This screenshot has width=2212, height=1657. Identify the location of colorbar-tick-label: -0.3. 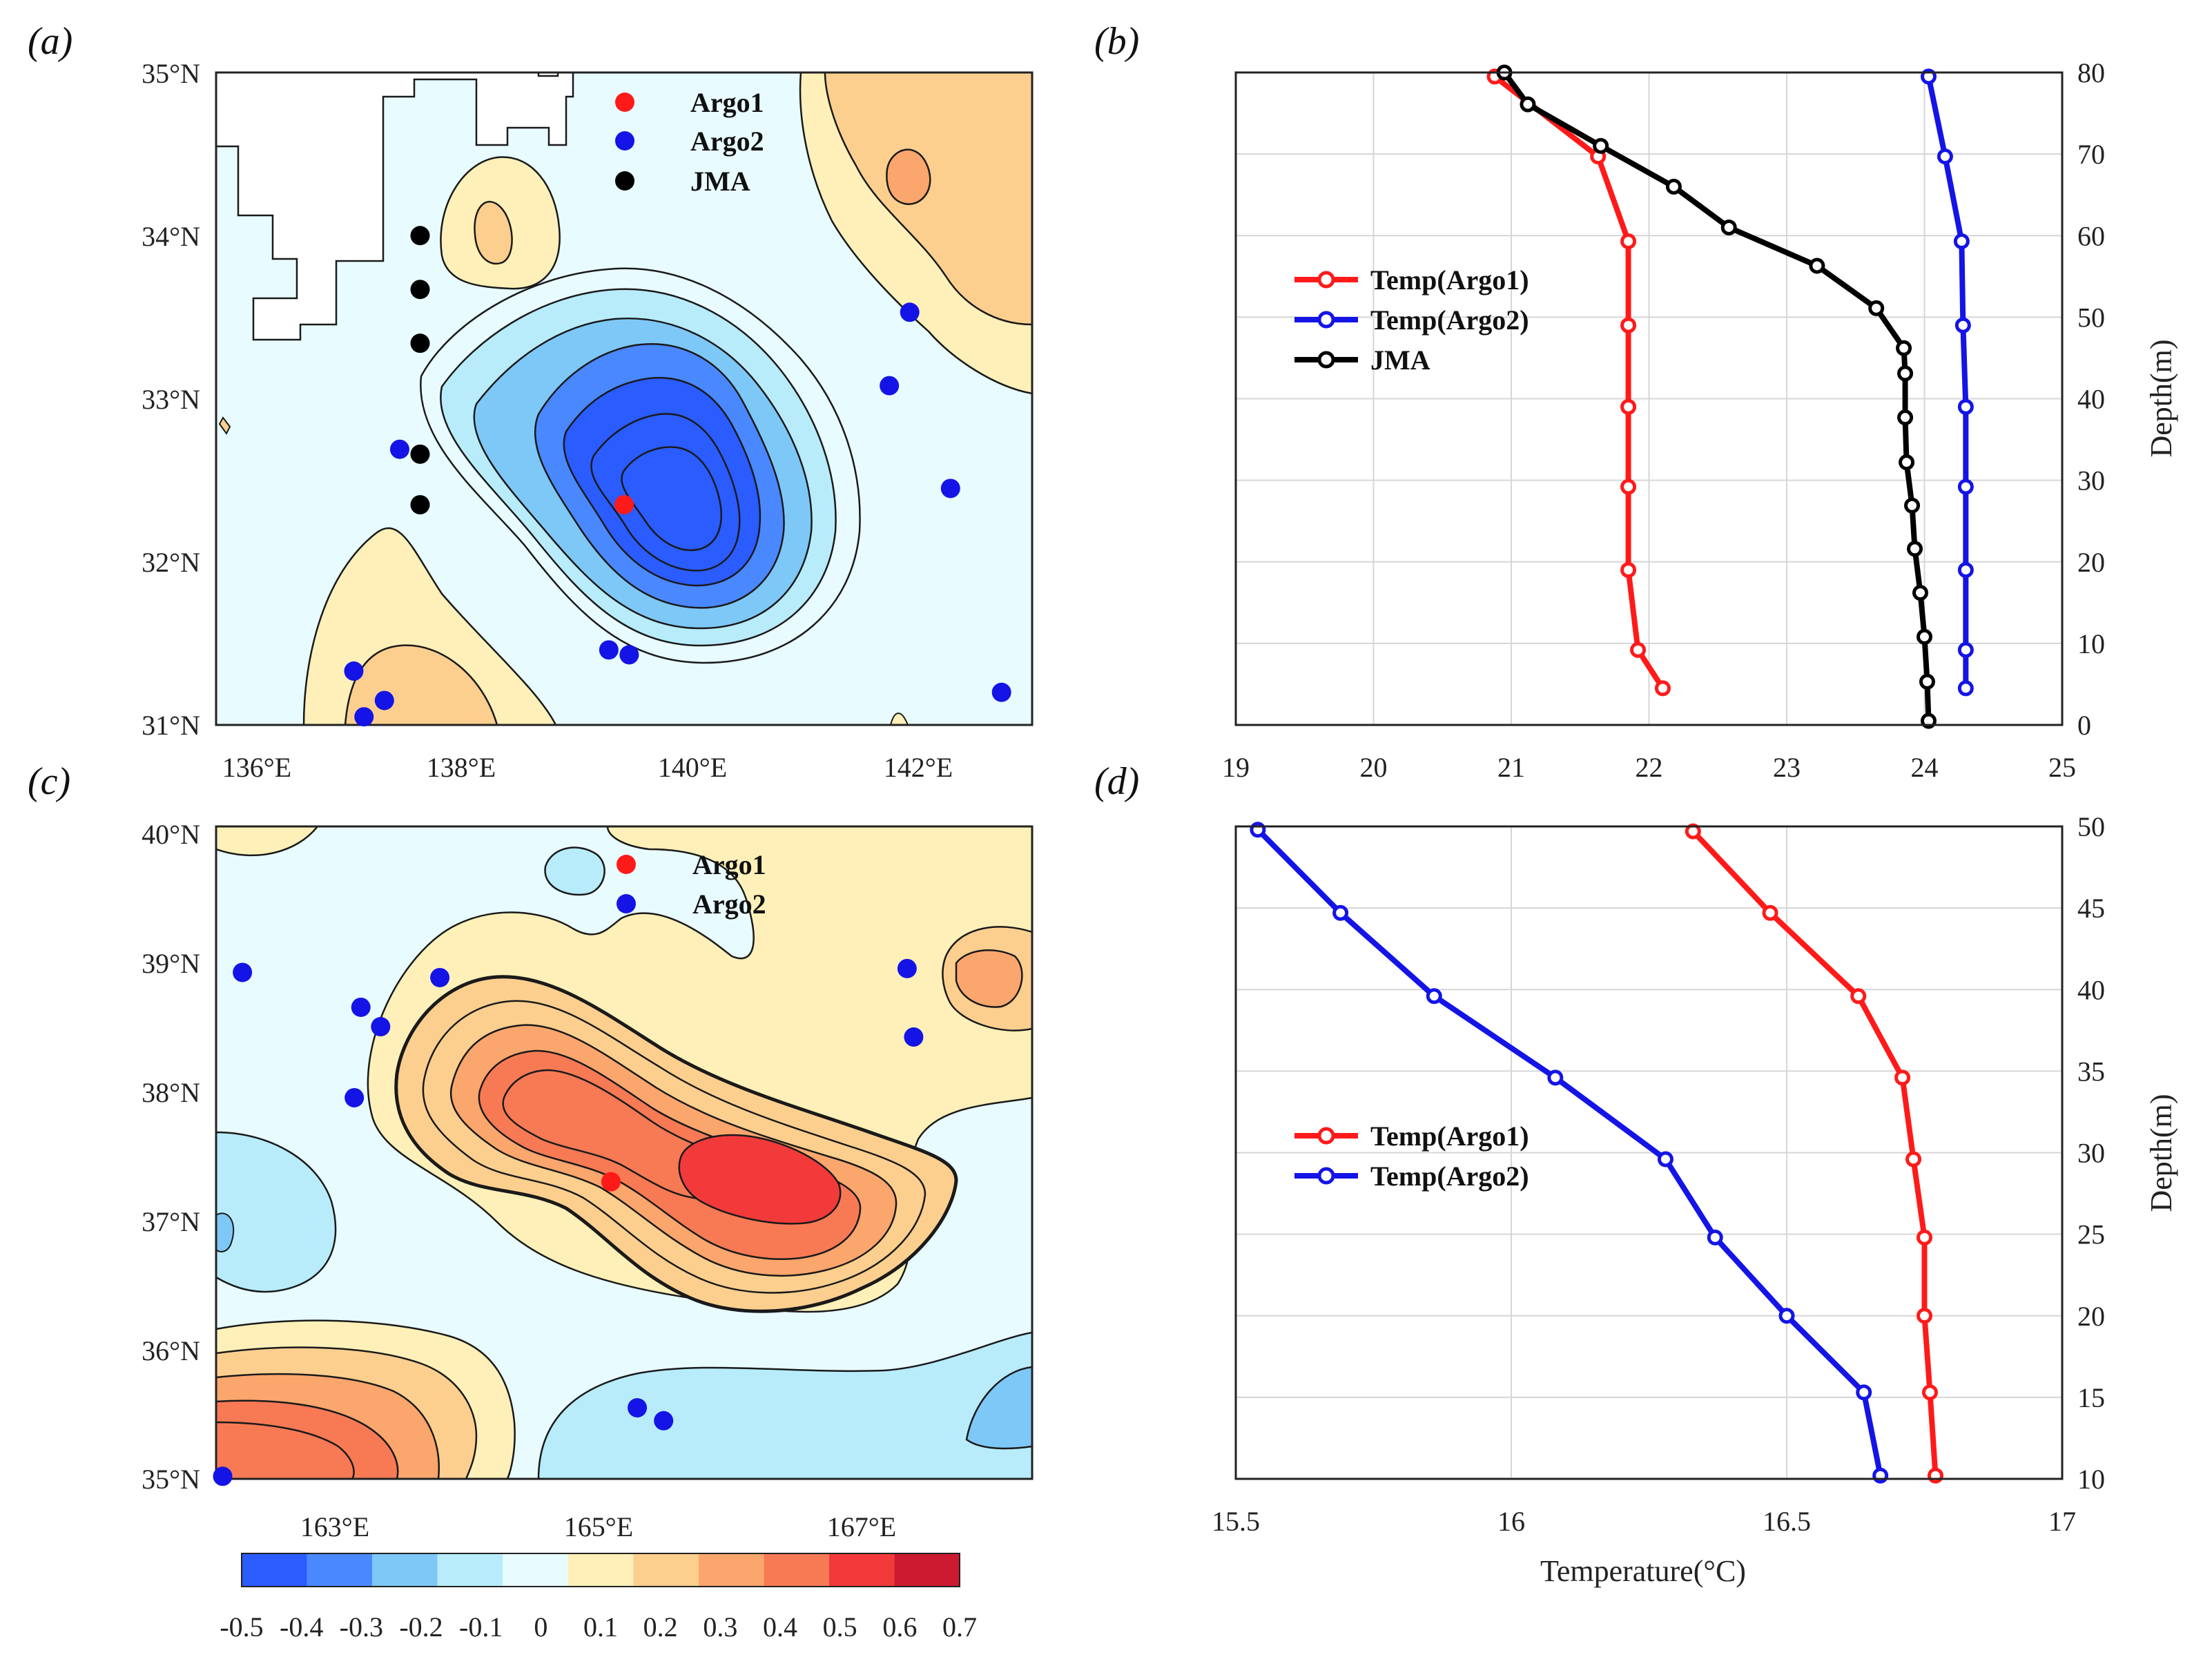
(361, 1627).